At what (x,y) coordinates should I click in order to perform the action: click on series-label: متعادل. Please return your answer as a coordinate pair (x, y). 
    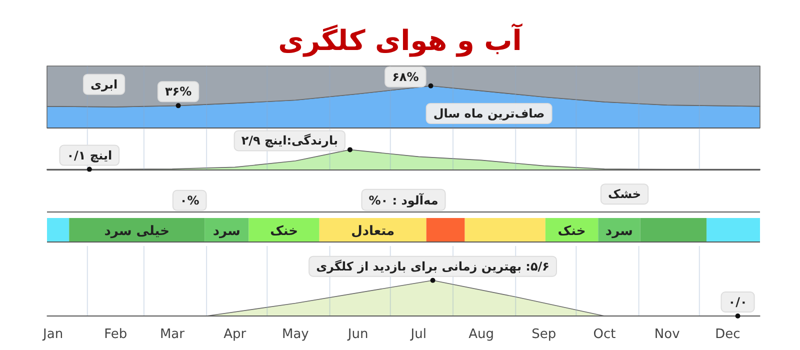
    Looking at the image, I should click on (373, 231).